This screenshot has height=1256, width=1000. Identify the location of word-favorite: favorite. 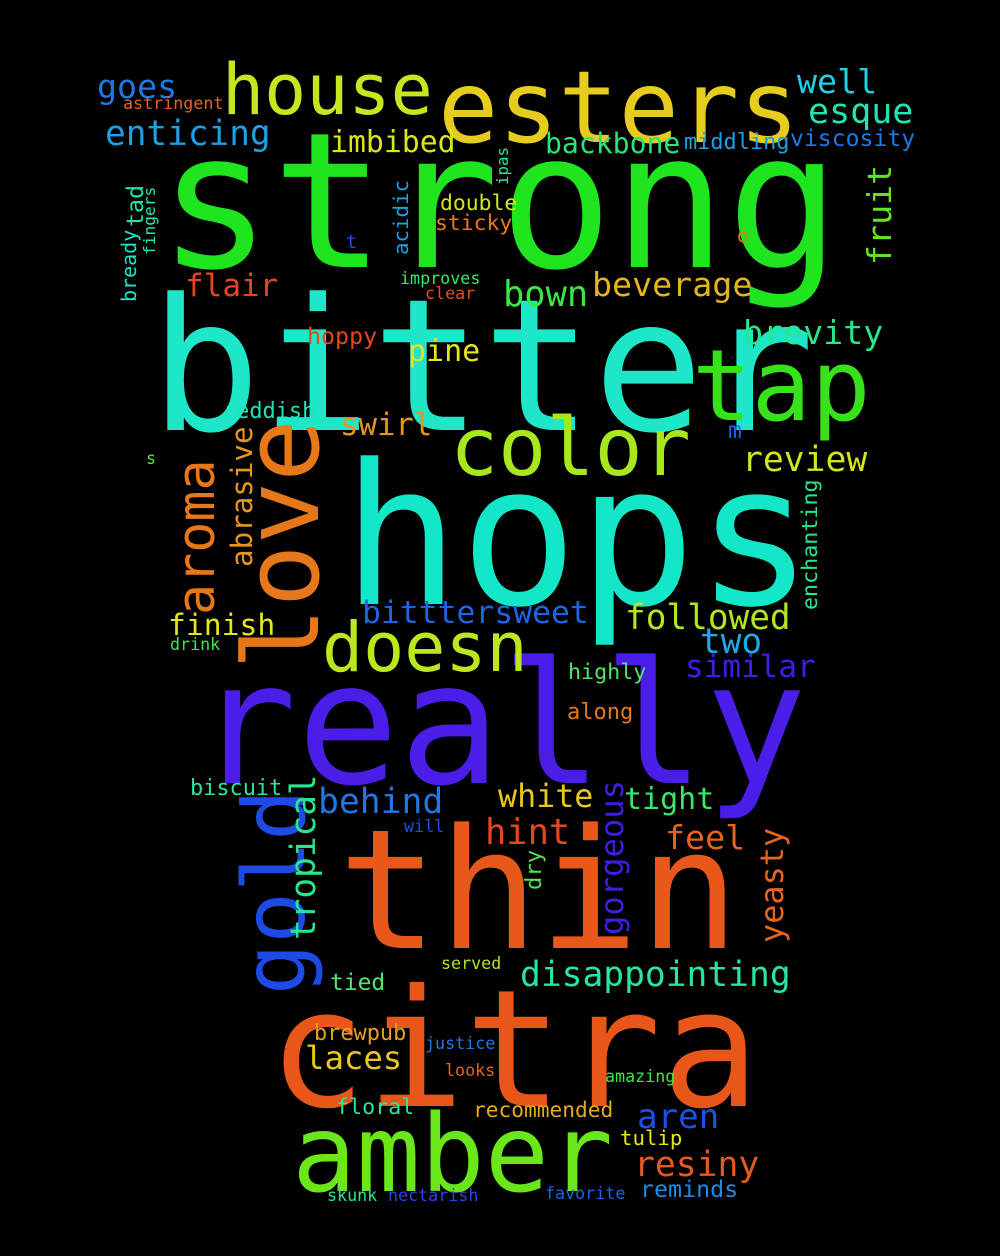
(585, 1193).